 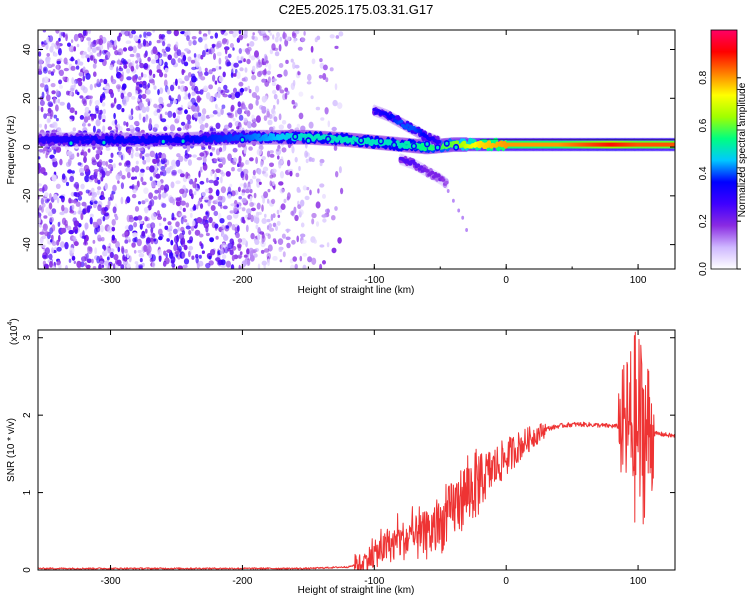 I want to click on ridge-blob-core, so click(x=438, y=147).